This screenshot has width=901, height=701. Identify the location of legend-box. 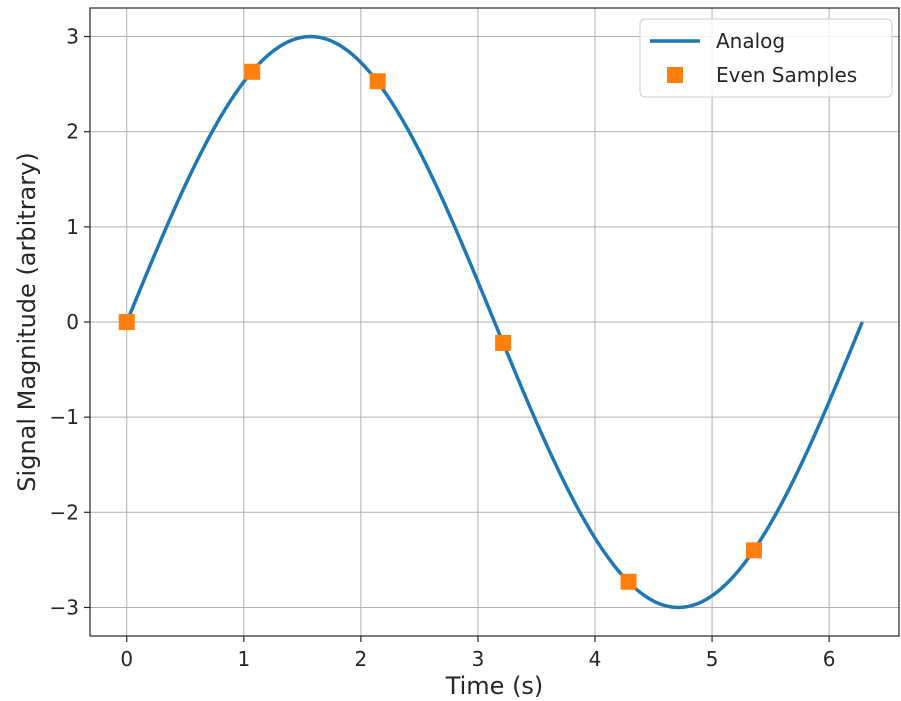
(766, 58).